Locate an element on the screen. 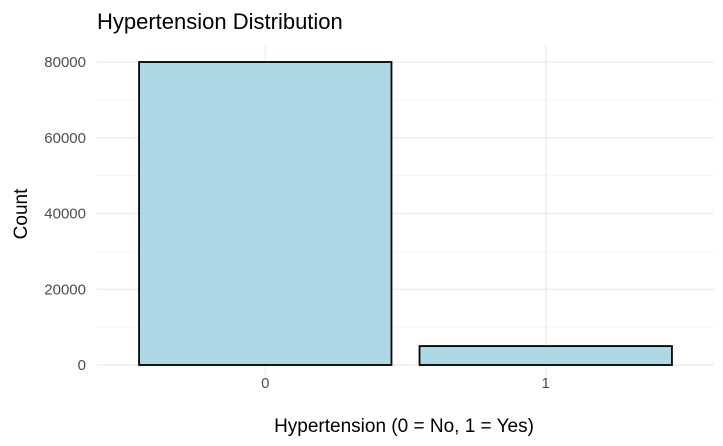 The height and width of the screenshot is (446, 723). y-axis-ticks: 0 20000 40000 60000 80000 is located at coordinates (65, 214).